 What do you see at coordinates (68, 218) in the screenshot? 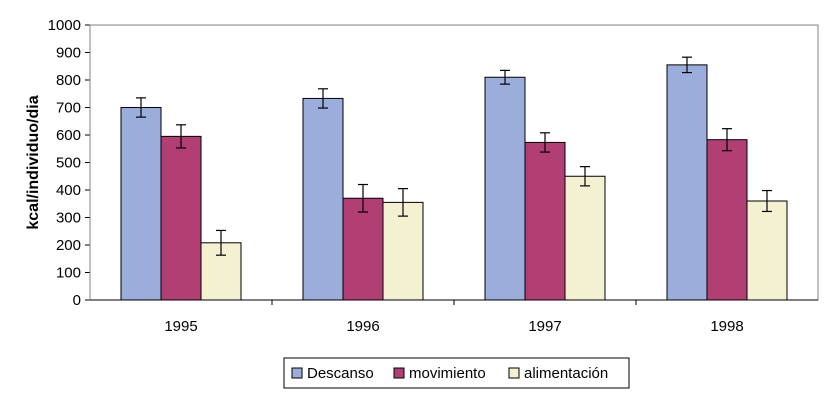
I see `y-tick-label: 300` at bounding box center [68, 218].